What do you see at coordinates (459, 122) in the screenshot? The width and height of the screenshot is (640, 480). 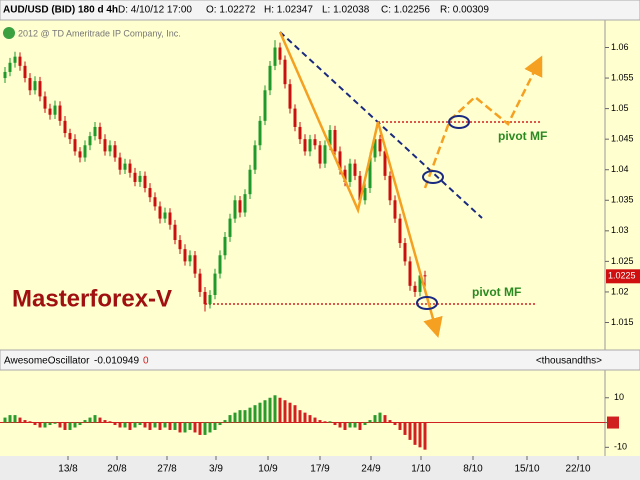 I see `marker-ellipse` at bounding box center [459, 122].